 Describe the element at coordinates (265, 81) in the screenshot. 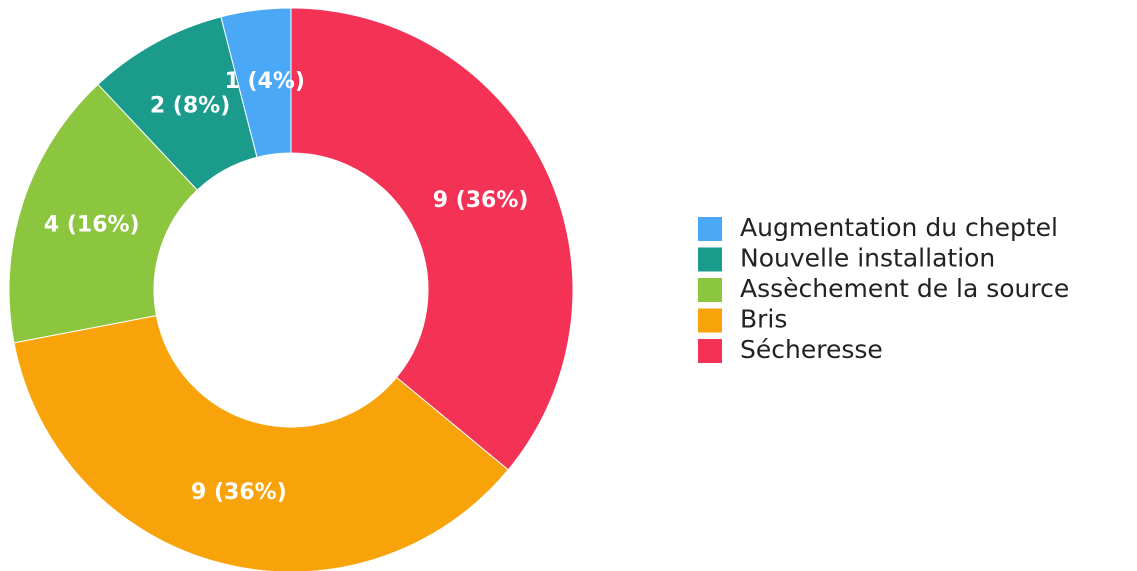

I see `value-label: 1 (4%)` at that location.